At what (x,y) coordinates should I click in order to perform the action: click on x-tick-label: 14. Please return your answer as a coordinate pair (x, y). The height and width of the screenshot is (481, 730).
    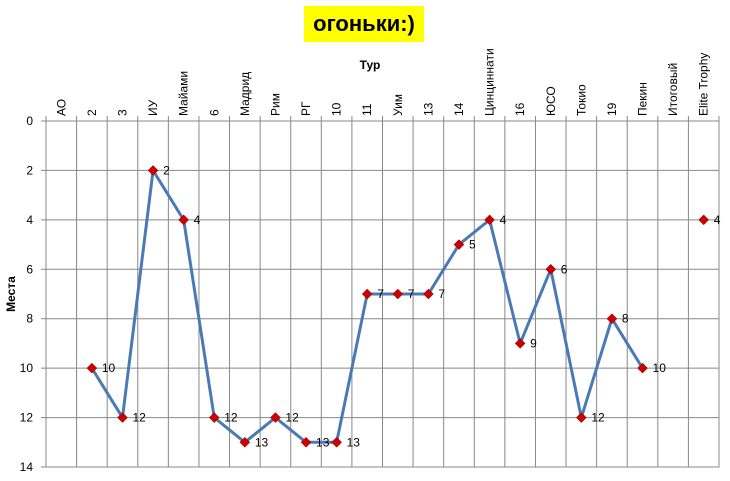
    Looking at the image, I should click on (459, 109).